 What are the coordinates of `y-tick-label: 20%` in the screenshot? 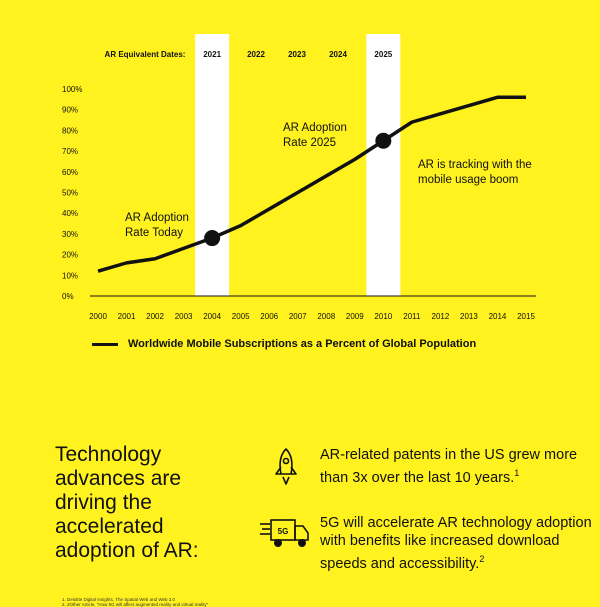 It's located at (70, 255).